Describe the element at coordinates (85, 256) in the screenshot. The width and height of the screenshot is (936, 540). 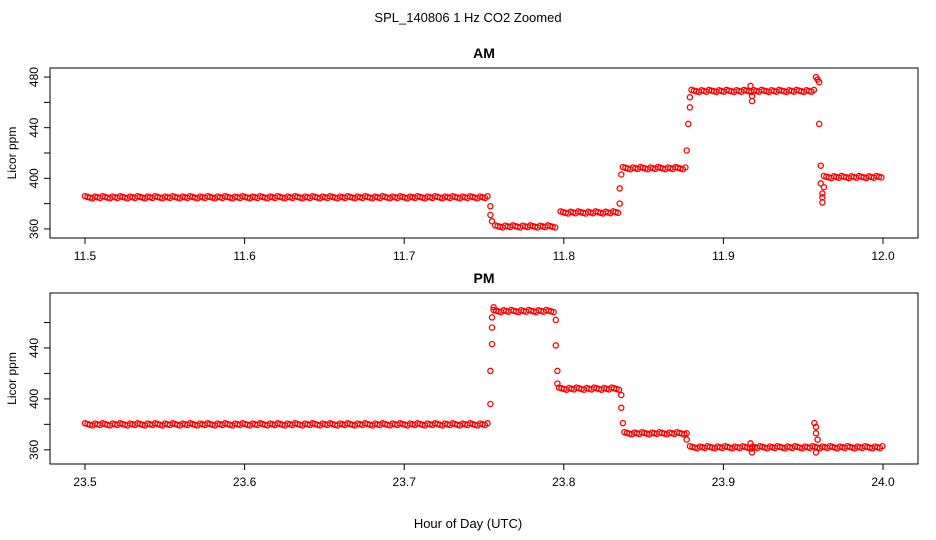
I see `x-tick-label: 11.5` at that location.